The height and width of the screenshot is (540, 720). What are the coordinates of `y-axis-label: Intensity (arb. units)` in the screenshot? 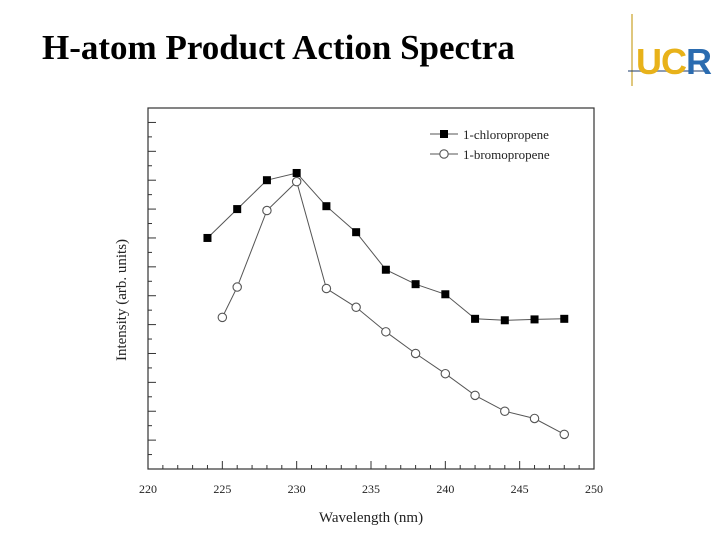 It's located at (122, 300).